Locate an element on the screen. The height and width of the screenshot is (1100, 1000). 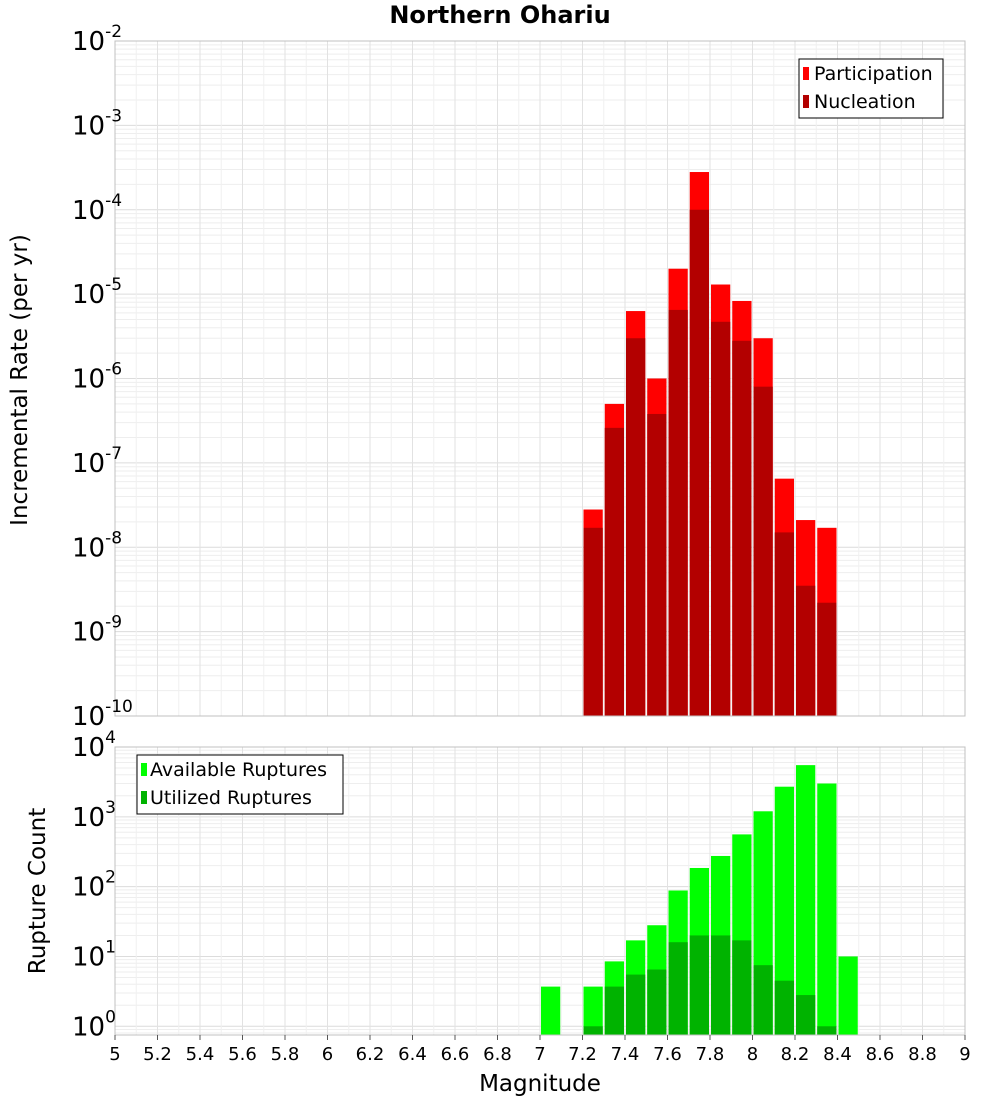
x-tick-label: 7 is located at coordinates (539, 1054).